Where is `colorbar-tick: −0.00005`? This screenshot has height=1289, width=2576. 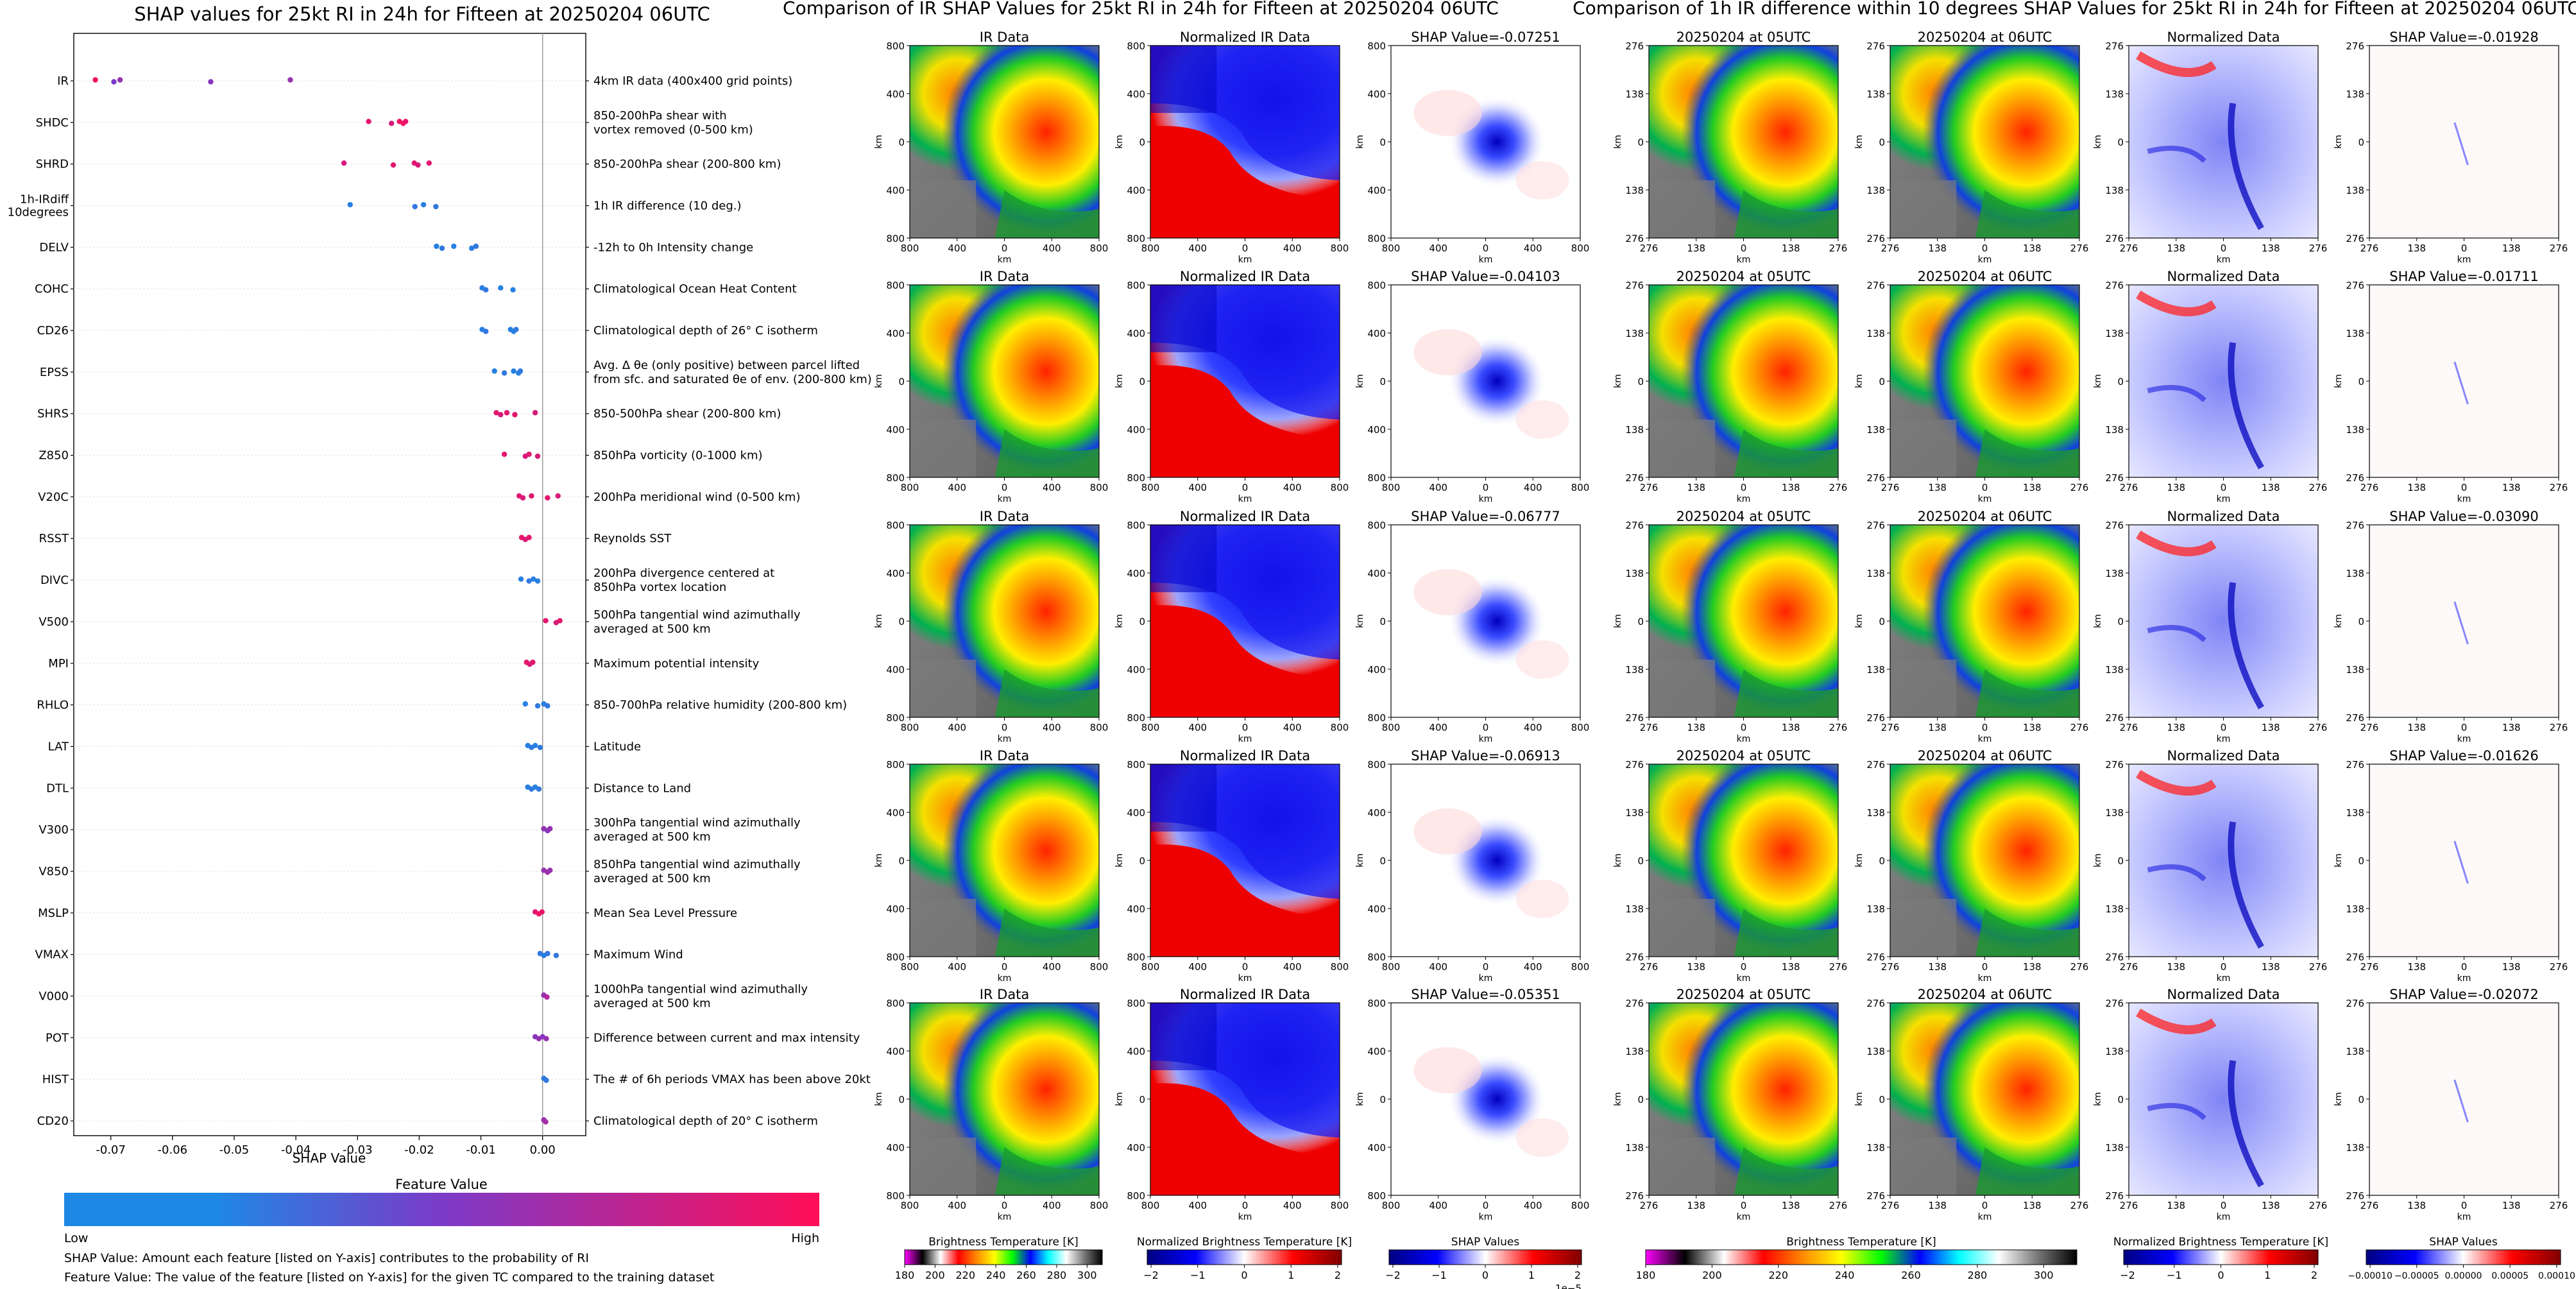
colorbar-tick: −0.00005 is located at coordinates (2416, 1276).